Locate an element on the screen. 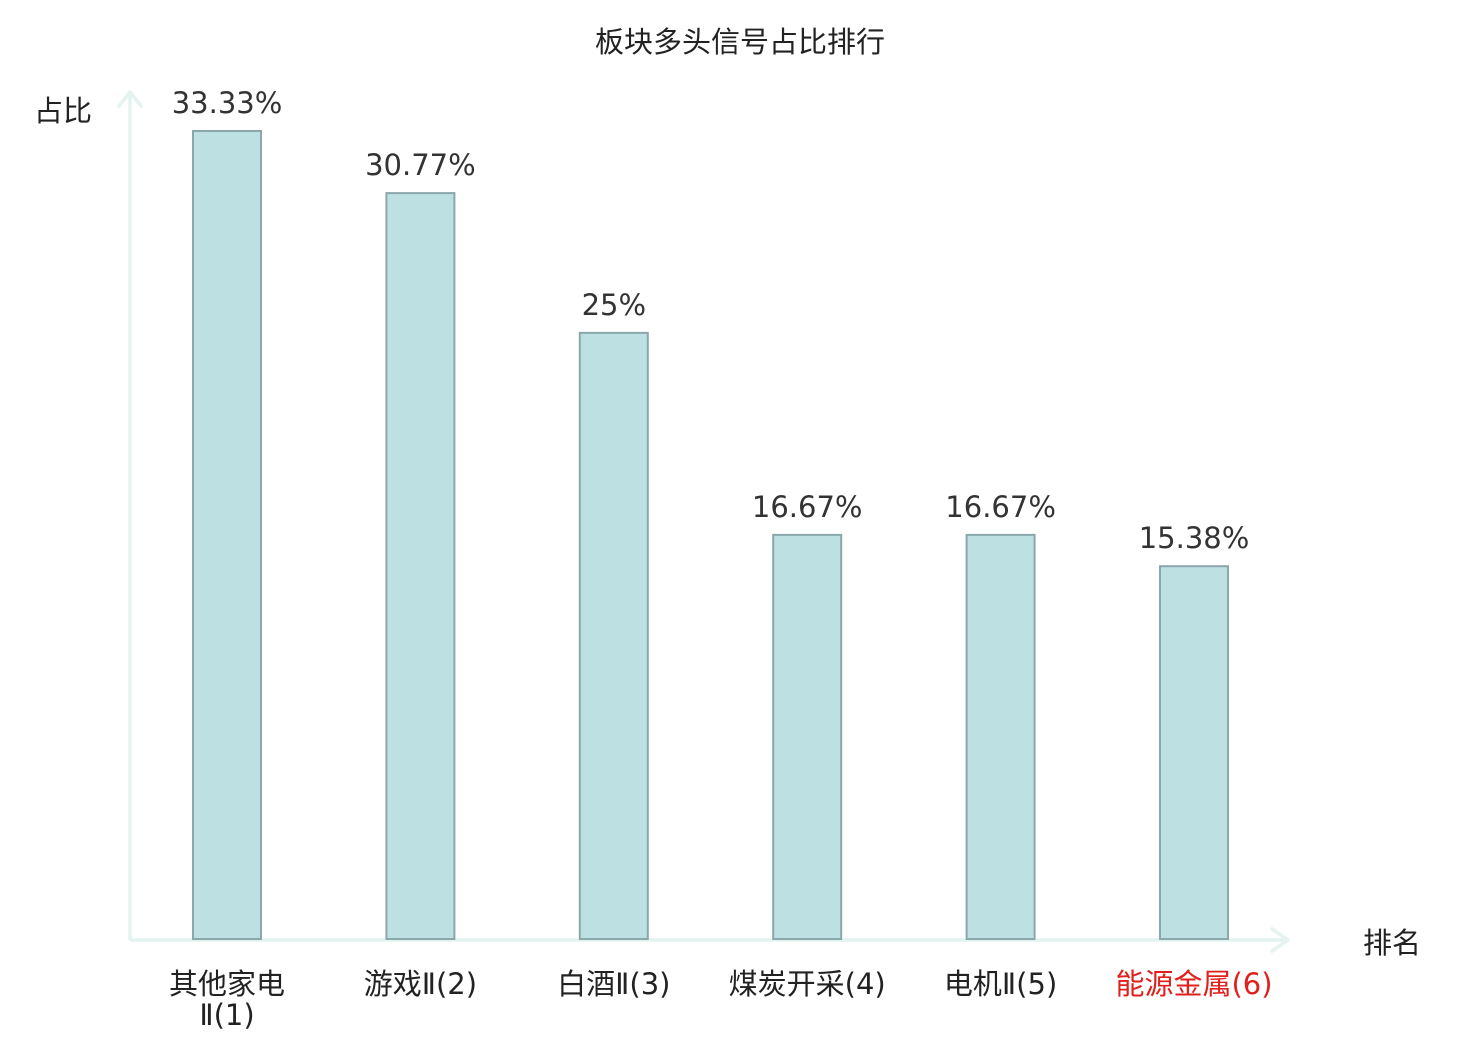  y-axis-arrow-icon is located at coordinates (130, 99).